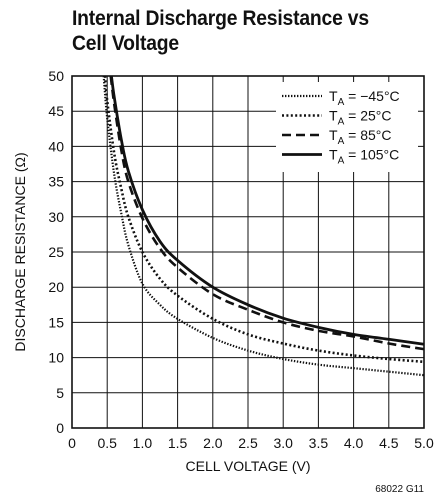  I want to click on x-tick-label: 1.5, so click(178, 443).